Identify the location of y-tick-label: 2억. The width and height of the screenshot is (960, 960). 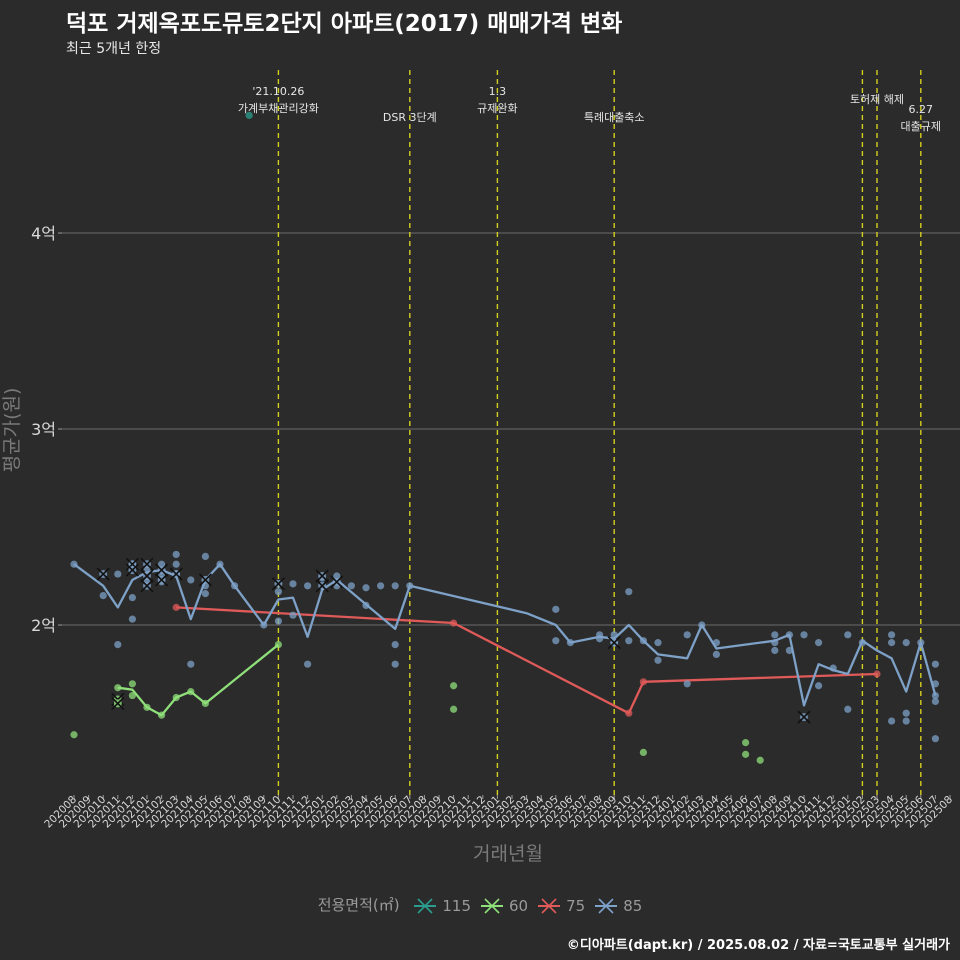
(43, 625).